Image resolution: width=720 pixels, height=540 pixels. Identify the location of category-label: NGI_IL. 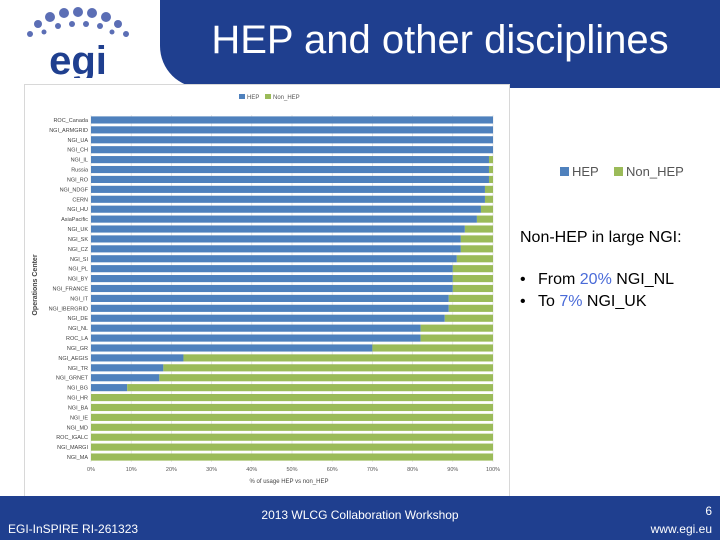
(79, 161).